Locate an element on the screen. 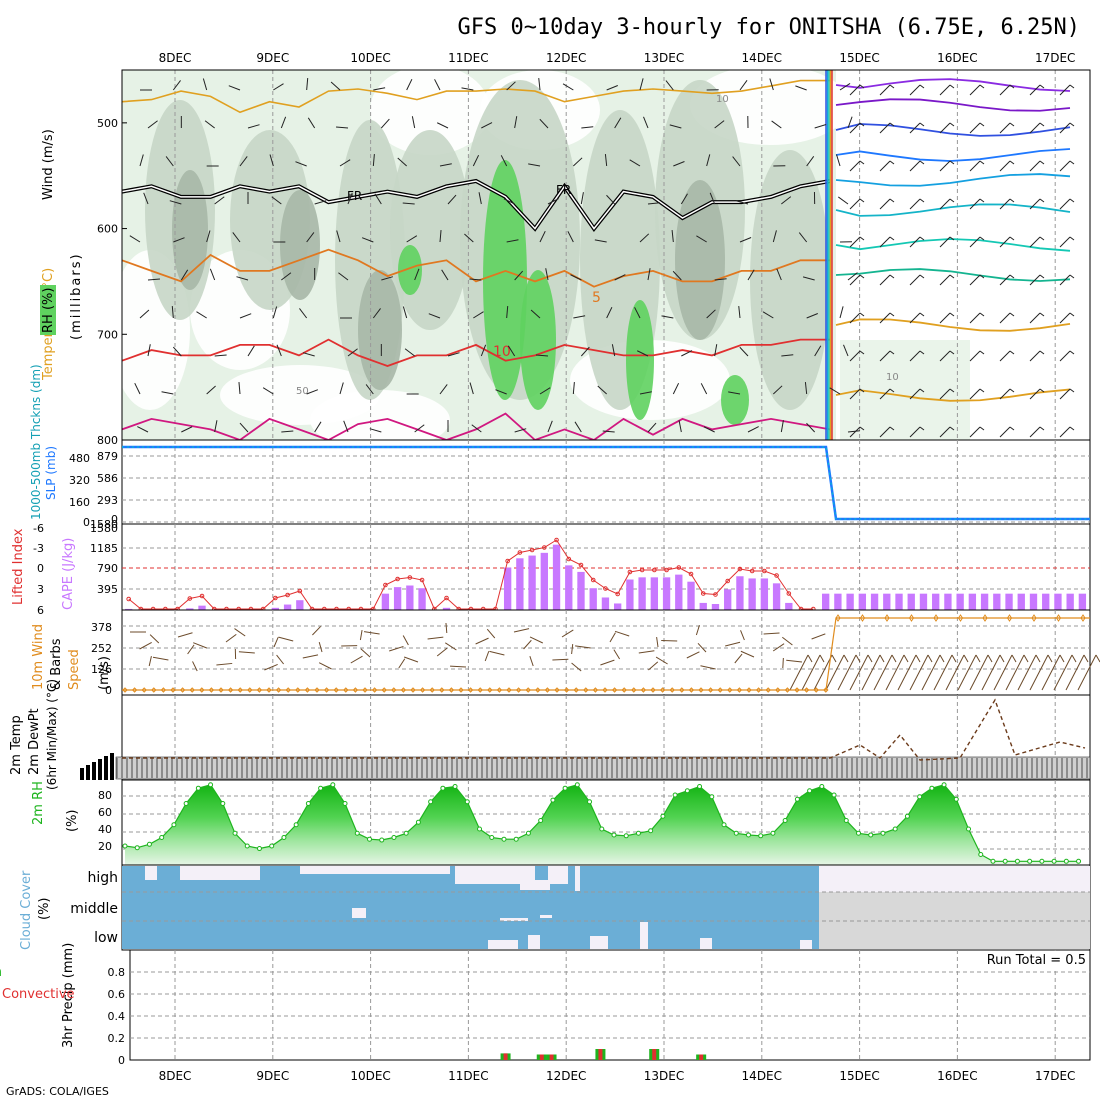 This screenshot has width=1100, height=1105. cape-tick: 790 is located at coordinates (107, 568).